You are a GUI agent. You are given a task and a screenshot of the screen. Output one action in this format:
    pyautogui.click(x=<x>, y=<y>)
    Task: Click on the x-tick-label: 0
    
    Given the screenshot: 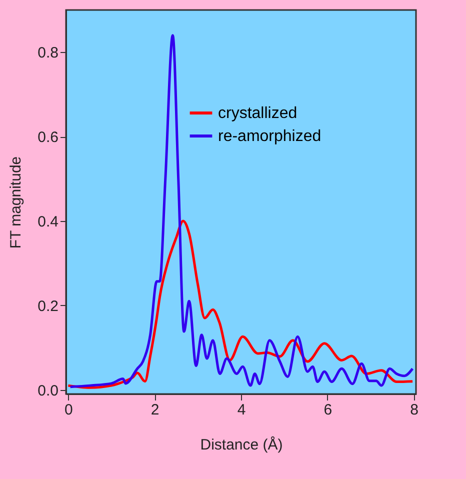 What is the action you would take?
    pyautogui.click(x=68, y=410)
    